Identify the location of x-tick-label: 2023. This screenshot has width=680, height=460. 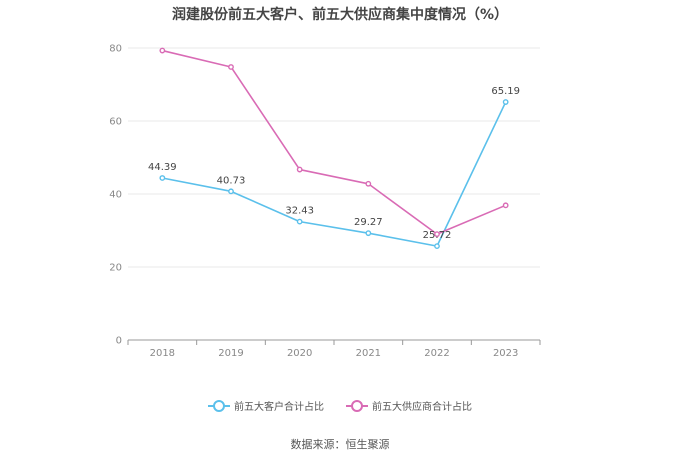
(505, 353).